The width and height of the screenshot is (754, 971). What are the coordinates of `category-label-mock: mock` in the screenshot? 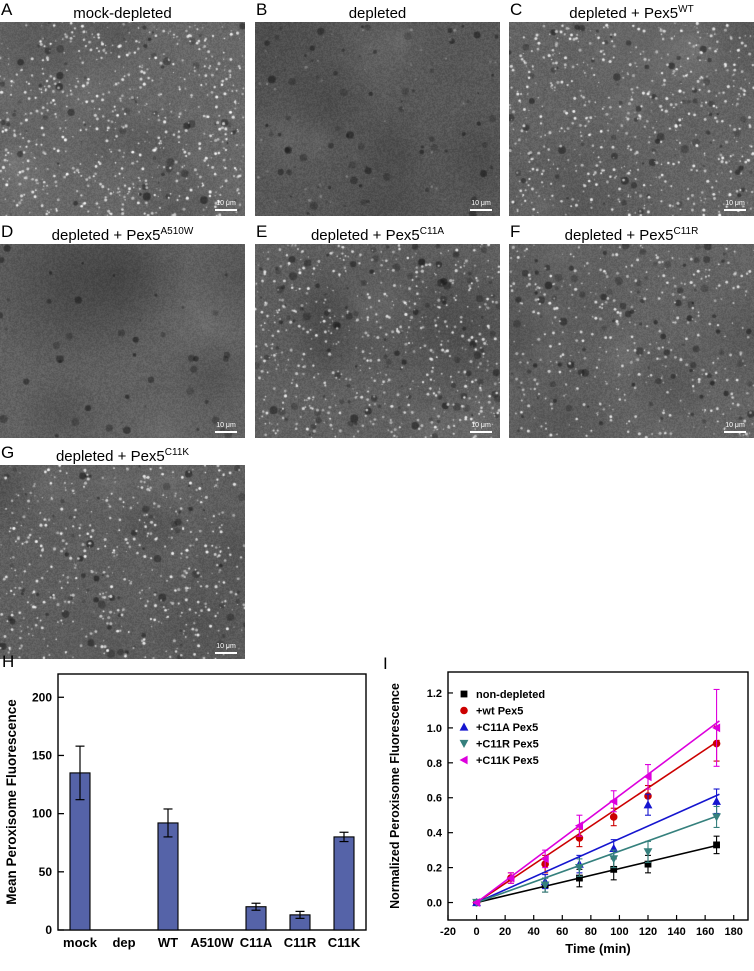 It's located at (80, 942).